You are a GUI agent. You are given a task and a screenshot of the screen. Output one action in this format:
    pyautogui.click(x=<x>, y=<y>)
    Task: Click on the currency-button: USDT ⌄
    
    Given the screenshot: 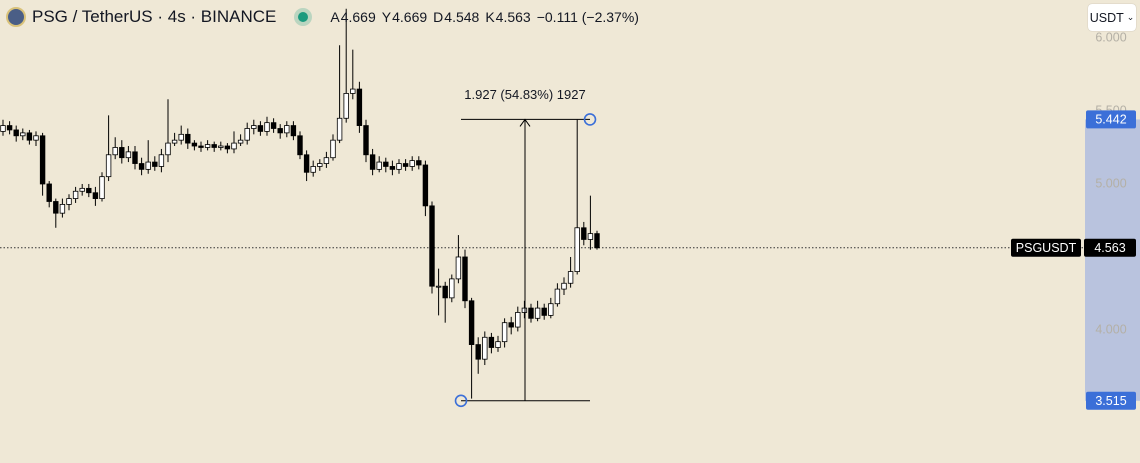 What is the action you would take?
    pyautogui.click(x=1112, y=17)
    